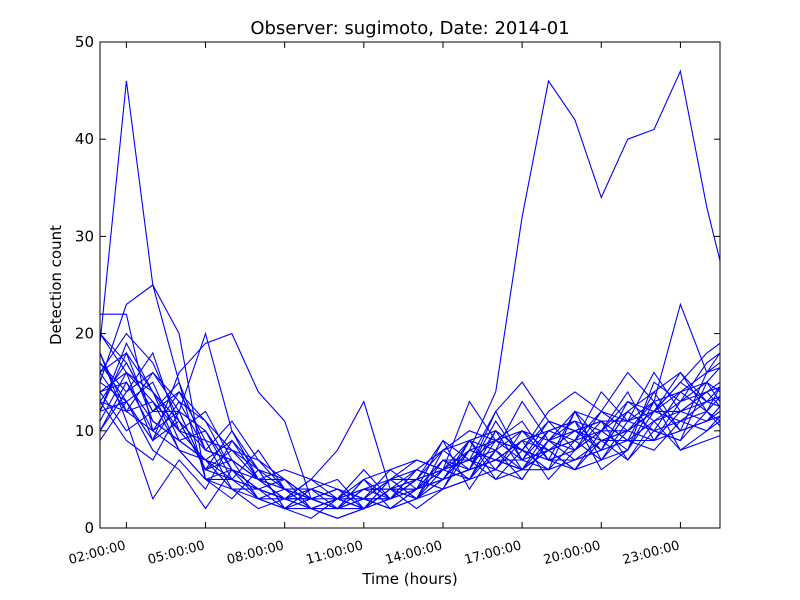 Image resolution: width=800 pixels, height=600 pixels. Describe the element at coordinates (84, 334) in the screenshot. I see `y-tick-label: 20` at that location.